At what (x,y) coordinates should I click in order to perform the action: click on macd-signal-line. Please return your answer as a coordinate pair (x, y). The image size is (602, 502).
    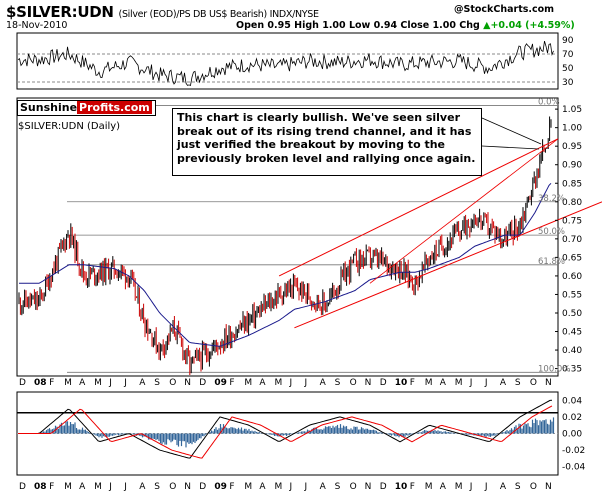
    Looking at the image, I should click on (285, 432).